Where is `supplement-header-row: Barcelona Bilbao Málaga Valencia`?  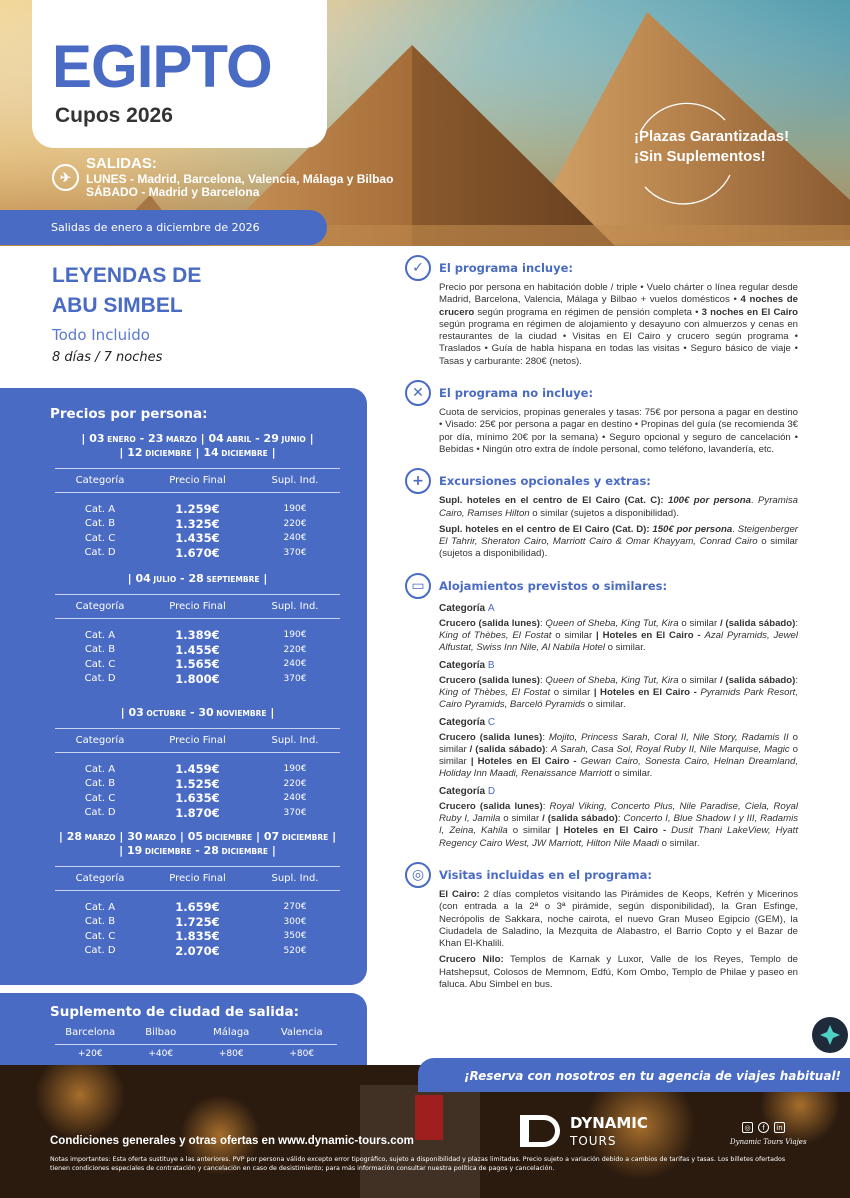
supplement-header-row: Barcelona Bilbao Málaga Valencia is located at coordinates (196, 1036).